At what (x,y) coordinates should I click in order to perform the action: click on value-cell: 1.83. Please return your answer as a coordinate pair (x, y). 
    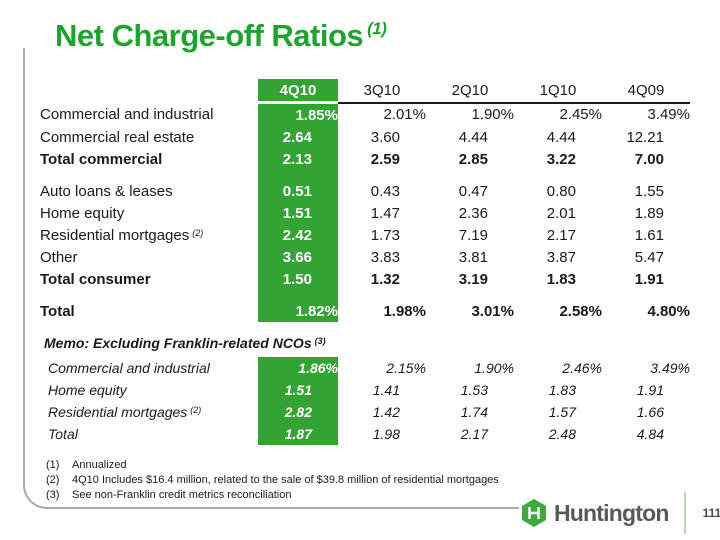
    Looking at the image, I should click on (561, 279).